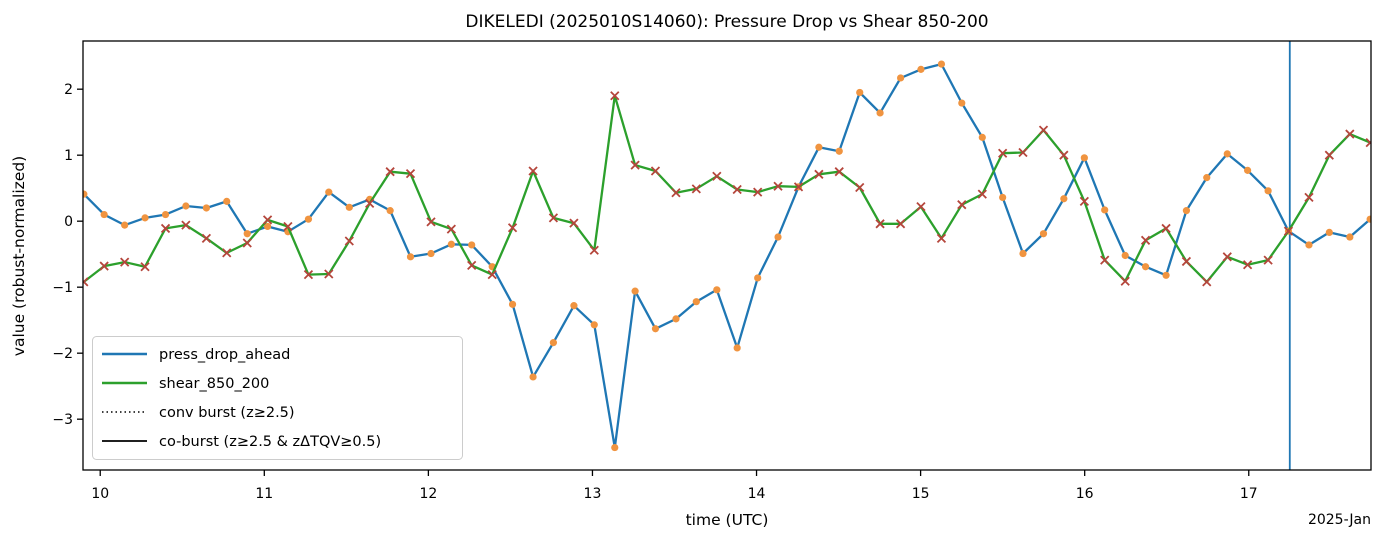 Image resolution: width=1385 pixels, height=547 pixels. What do you see at coordinates (1339, 520) in the screenshot?
I see `x-axis-offset-label: 2025-Jan` at bounding box center [1339, 520].